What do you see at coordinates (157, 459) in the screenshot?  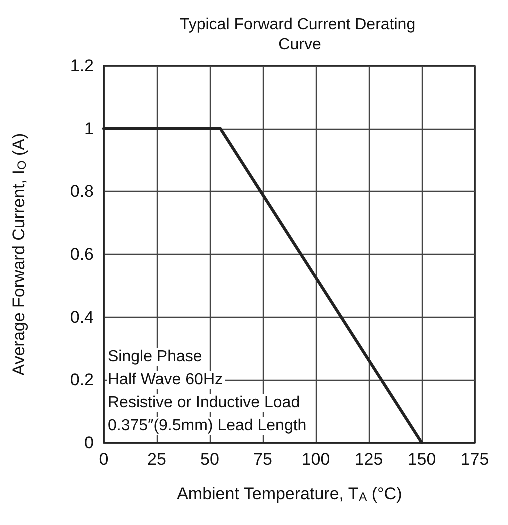 I see `x-tick-label: 25` at bounding box center [157, 459].